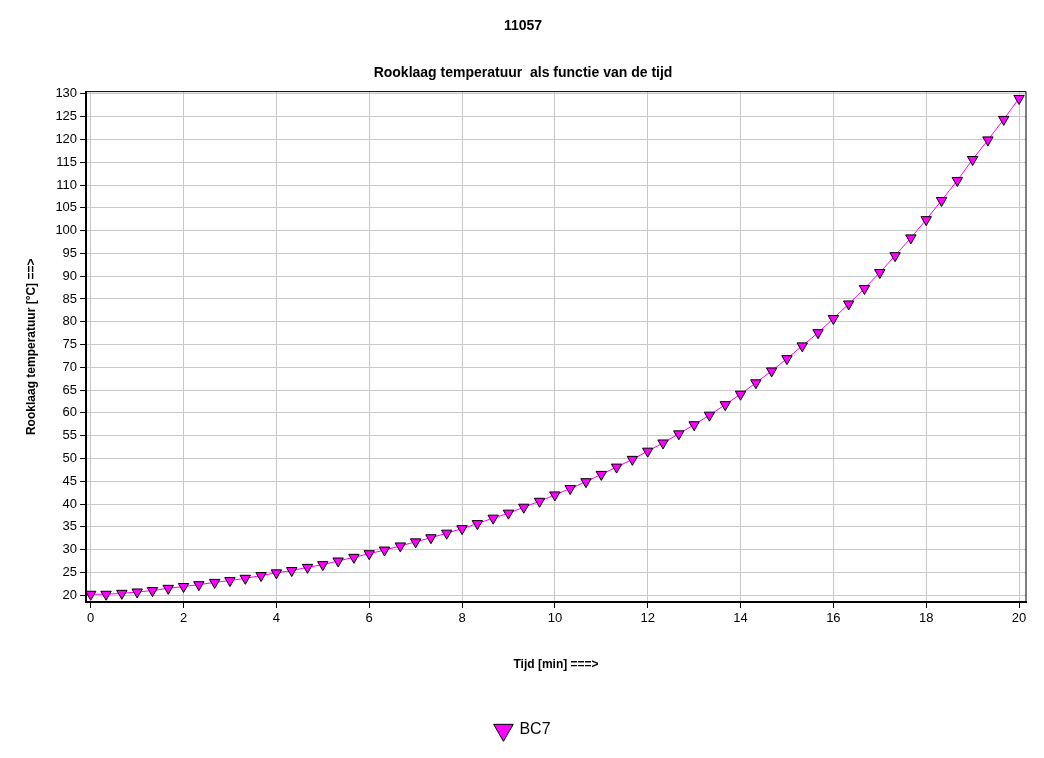  I want to click on y-tick-label: 40, so click(70, 503).